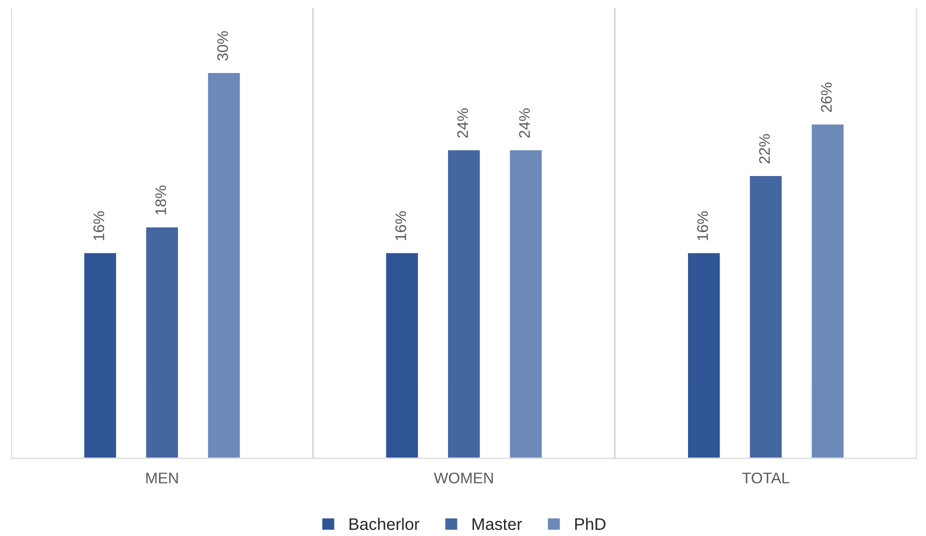 The width and height of the screenshot is (926, 536). I want to click on data-label: 22%, so click(764, 149).